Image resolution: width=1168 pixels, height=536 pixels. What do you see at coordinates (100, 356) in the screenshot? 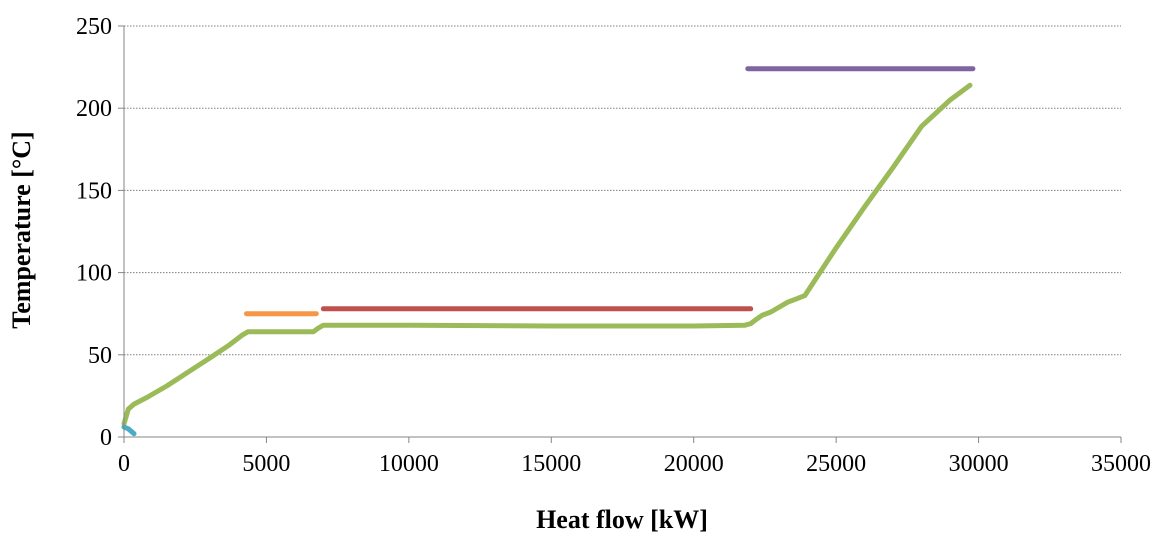
I see `y-tick-label: 50` at bounding box center [100, 356].